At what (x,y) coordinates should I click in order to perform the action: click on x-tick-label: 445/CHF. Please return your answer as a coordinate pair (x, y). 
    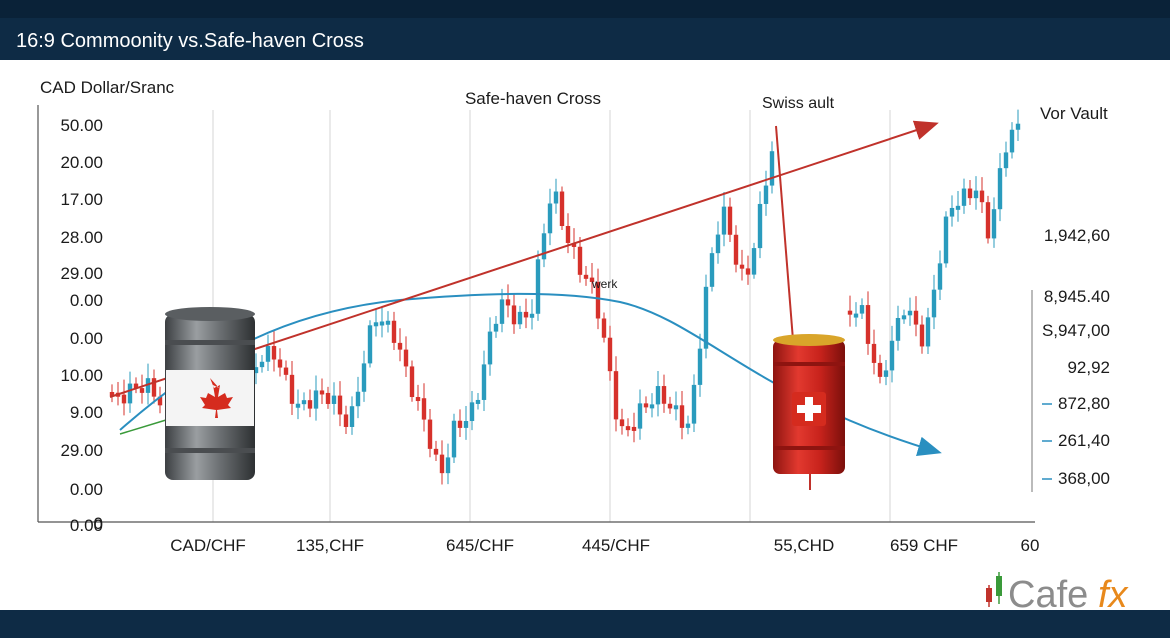
    Looking at the image, I should click on (616, 545).